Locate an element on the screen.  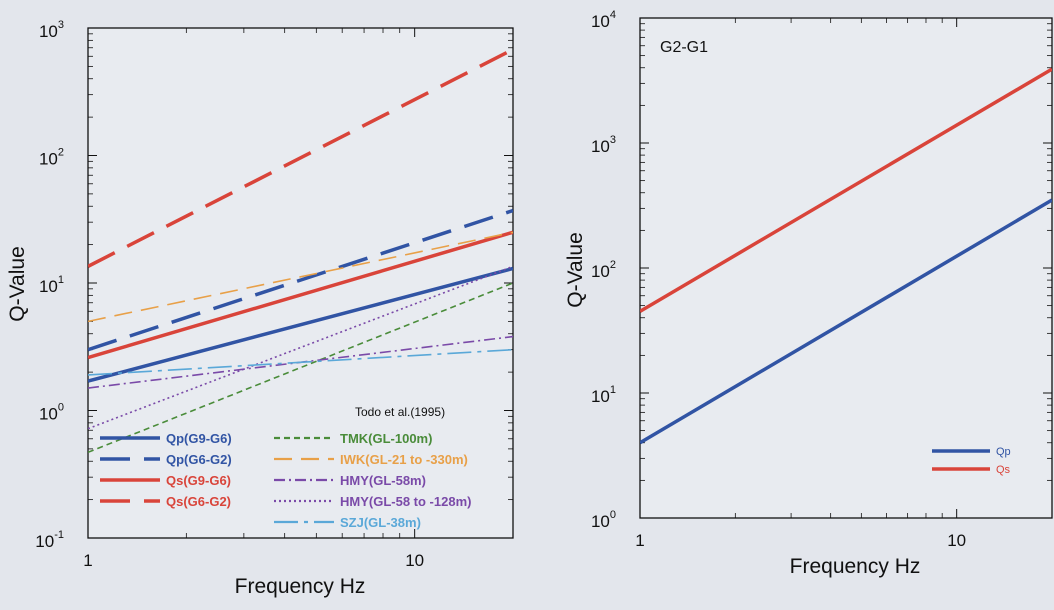
legend-label: Qp is located at coordinates (1003, 452).